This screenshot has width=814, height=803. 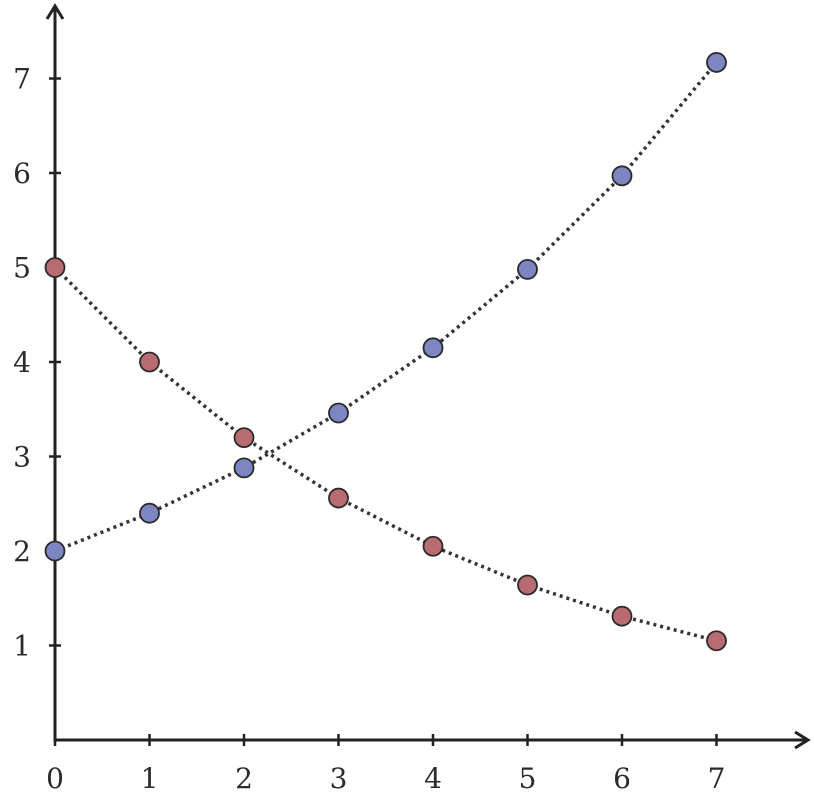 I want to click on x-tick-label: 0, so click(x=55, y=778).